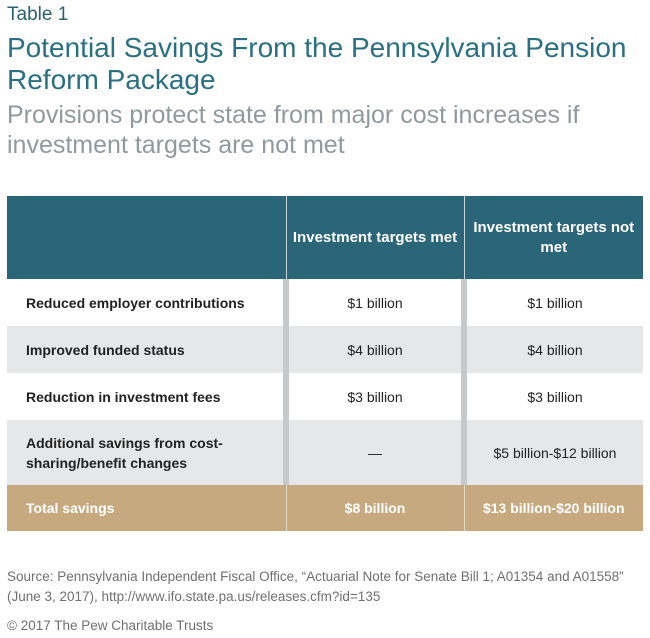  I want to click on header-cell-targets-met: Investment targets met, so click(374, 237).